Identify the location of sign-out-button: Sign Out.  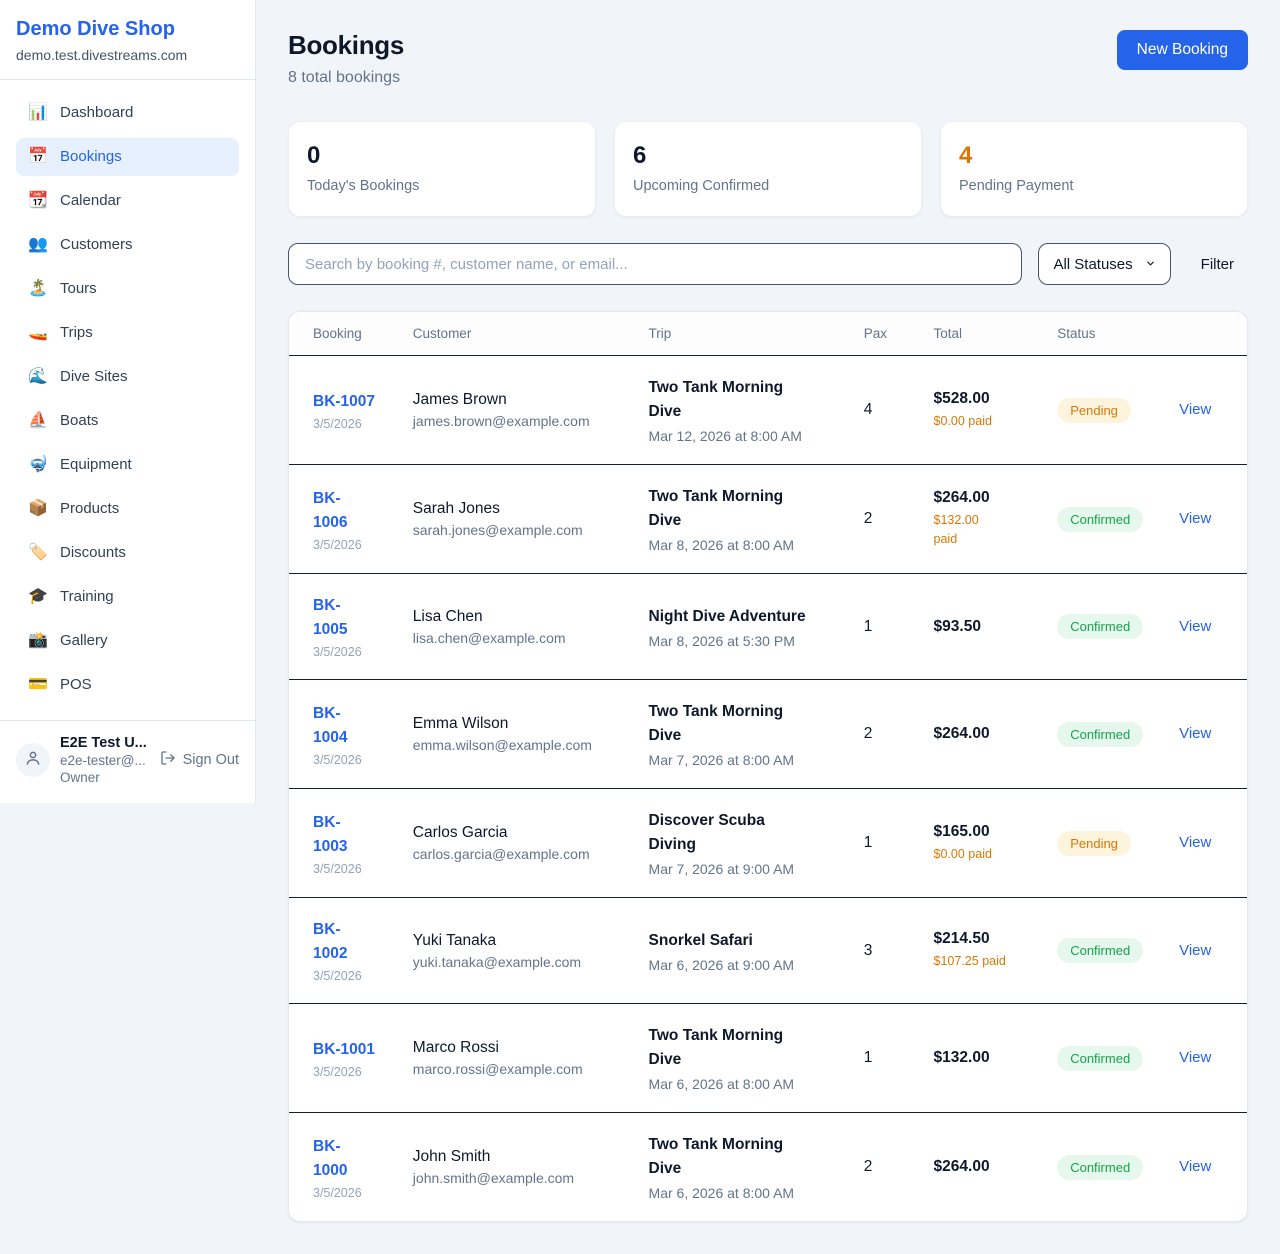
(199, 760).